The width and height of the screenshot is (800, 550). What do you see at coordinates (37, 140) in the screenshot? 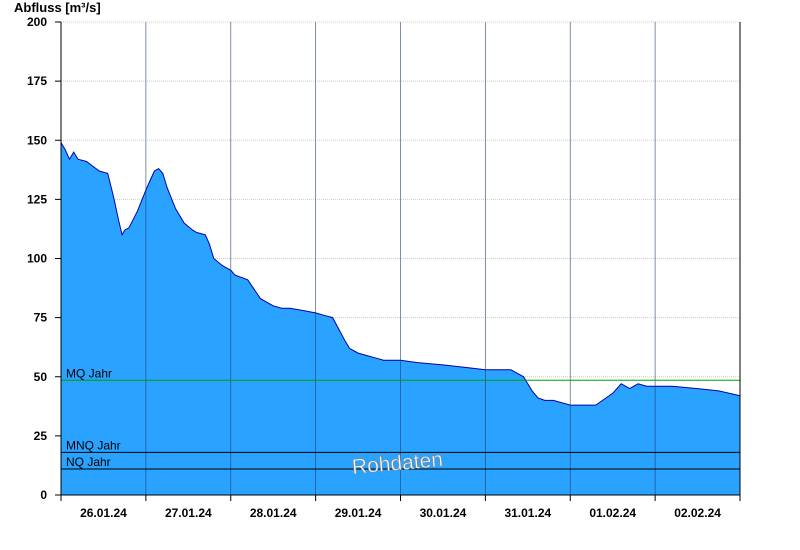
I see `y-tick-label: 150` at bounding box center [37, 140].